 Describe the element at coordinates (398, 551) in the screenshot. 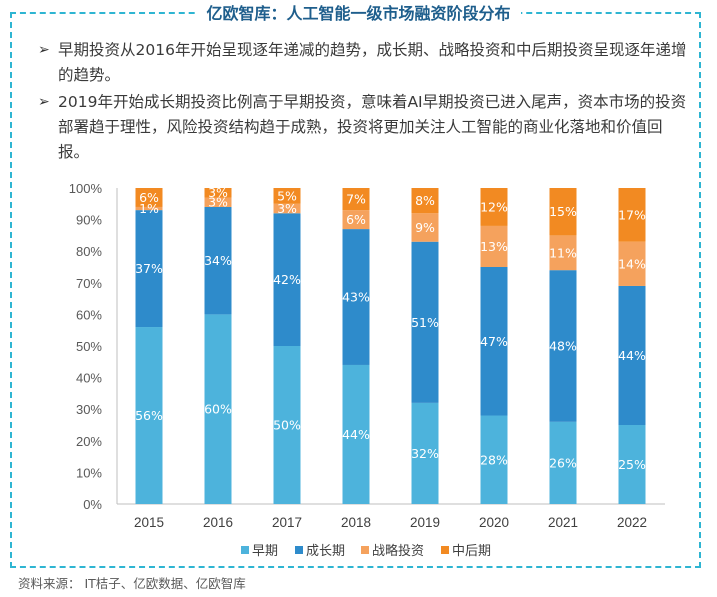

I see `legend-label: 战略投资` at that location.